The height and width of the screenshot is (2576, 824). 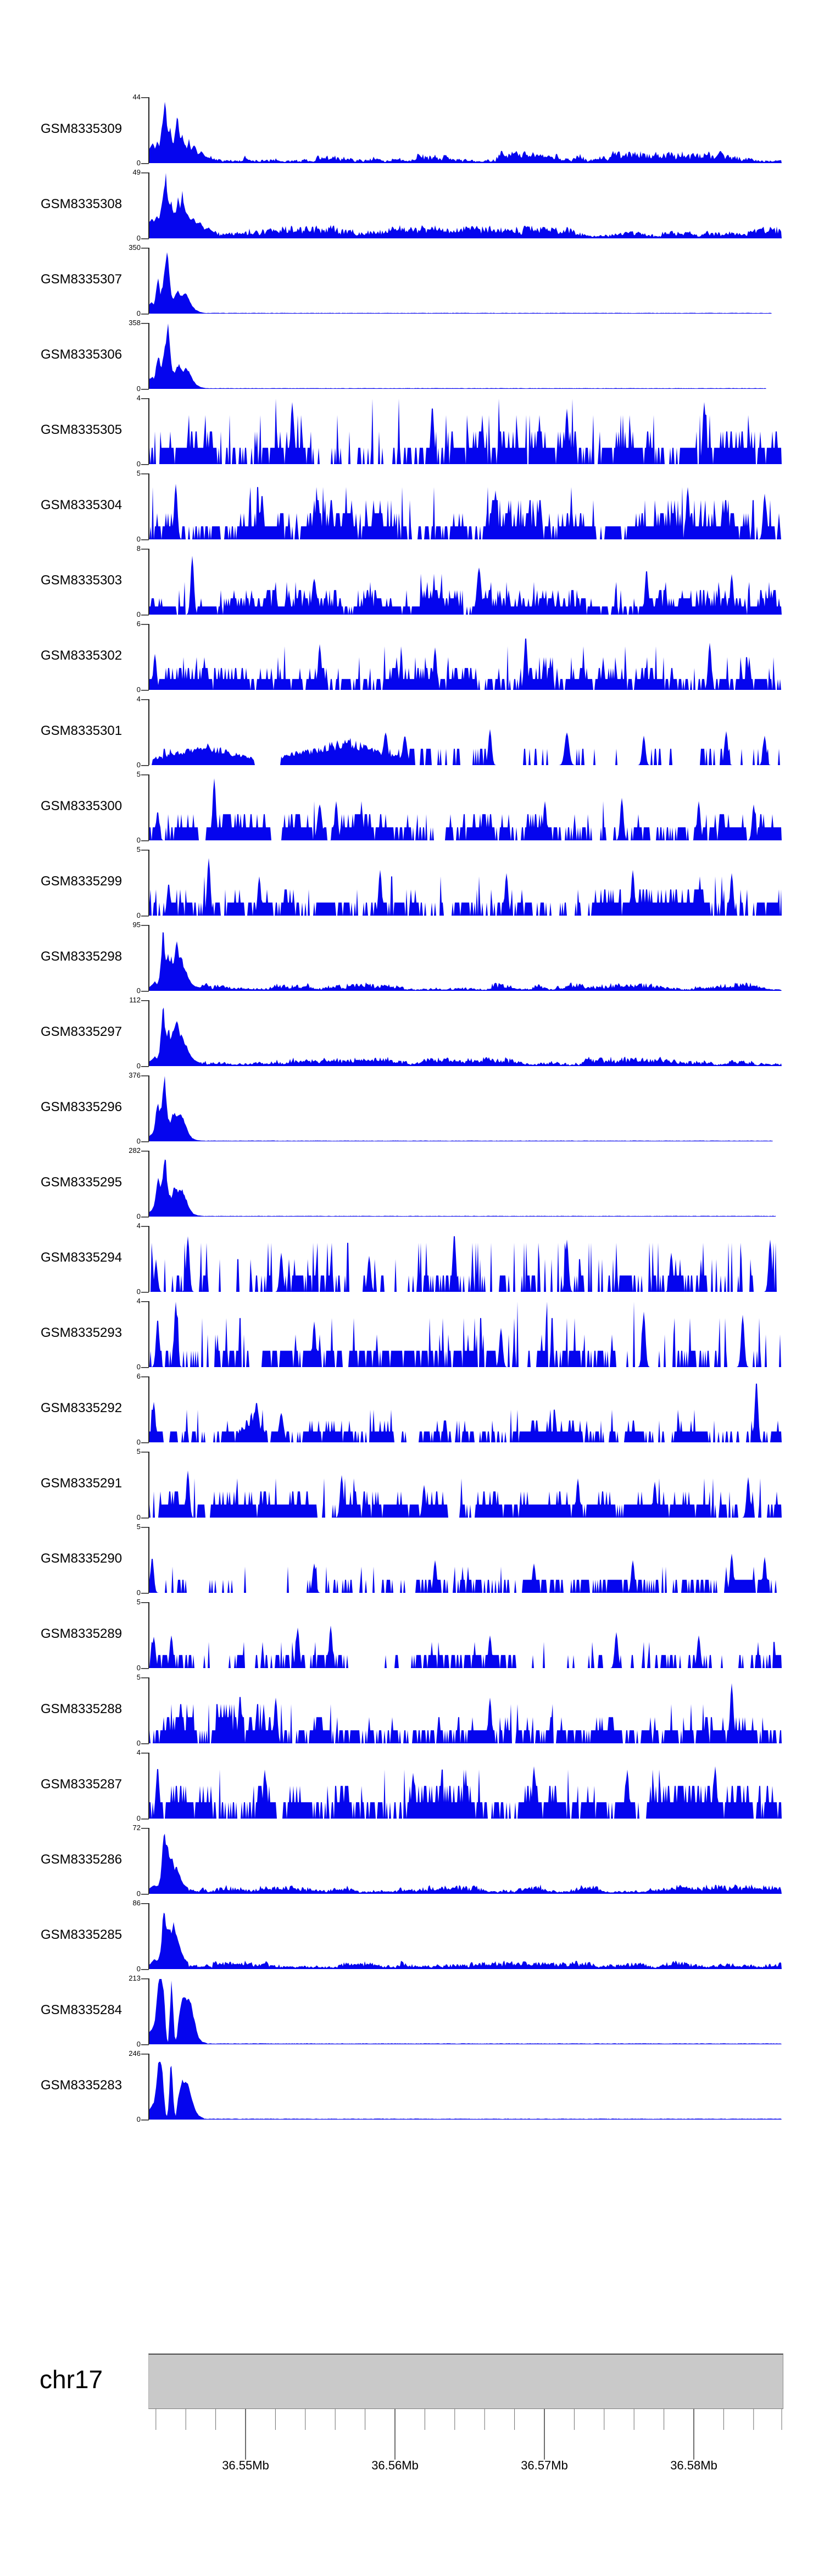 What do you see at coordinates (82, 2085) in the screenshot?
I see `track-label: GSM8335283` at bounding box center [82, 2085].